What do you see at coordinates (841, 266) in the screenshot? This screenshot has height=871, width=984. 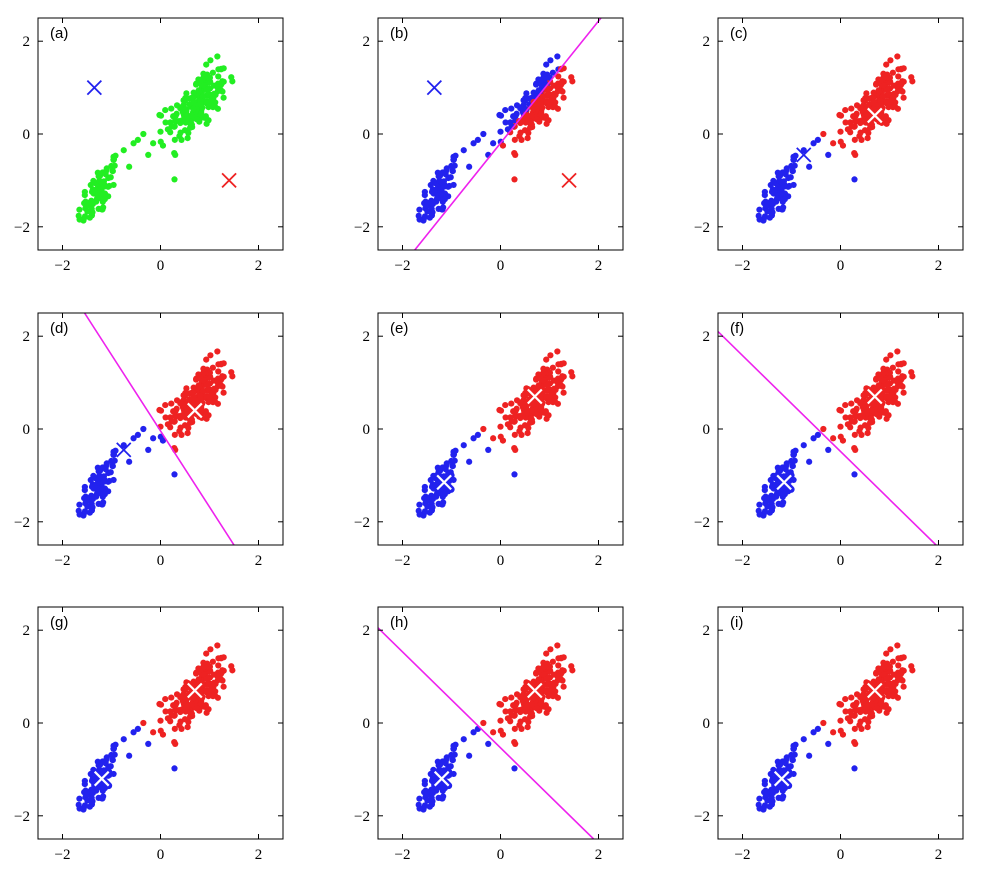 I see `x-tick-label: 0` at bounding box center [841, 266].